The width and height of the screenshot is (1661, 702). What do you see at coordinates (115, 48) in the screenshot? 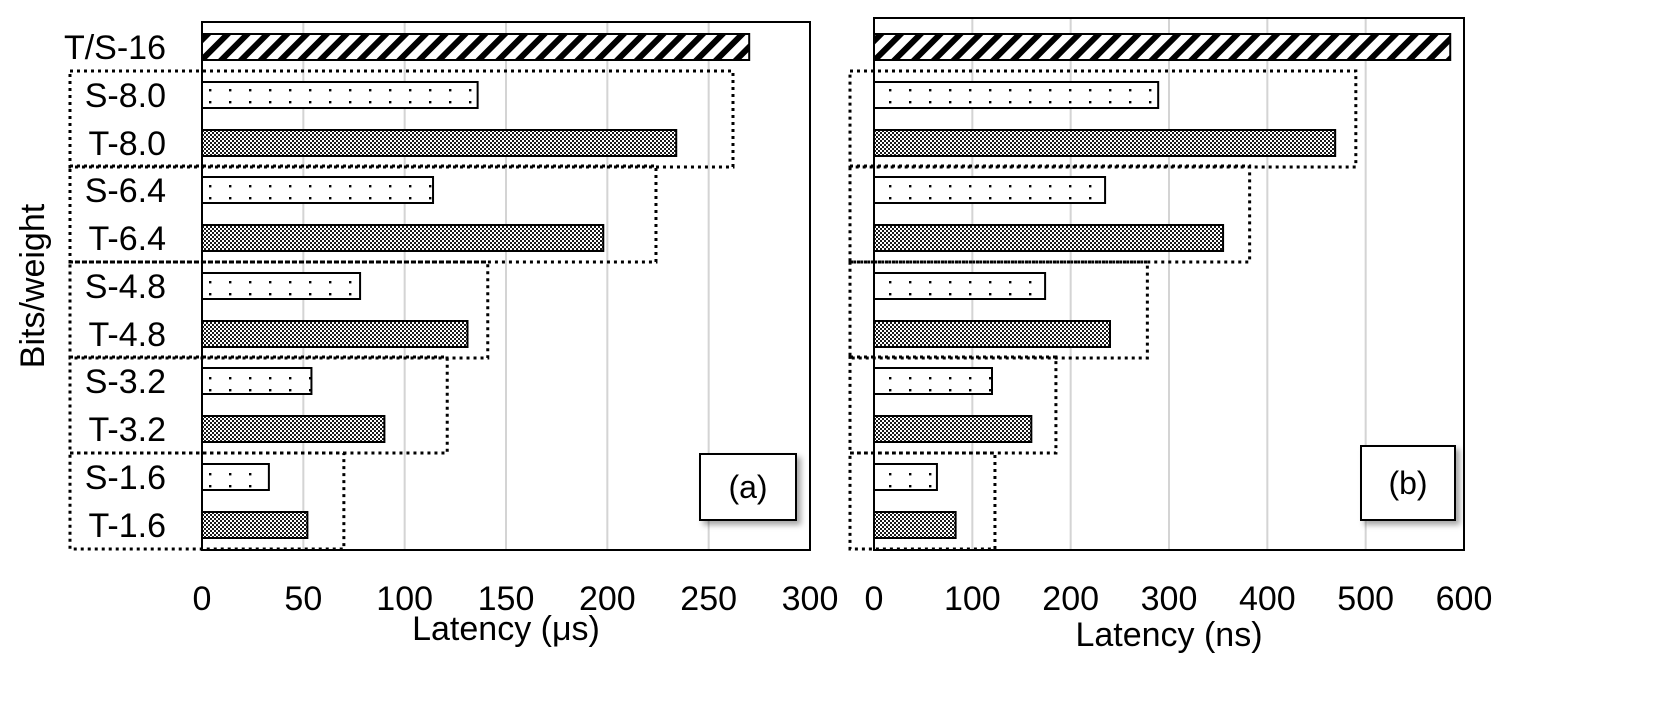
I see `category-label: T/S-16` at bounding box center [115, 48].